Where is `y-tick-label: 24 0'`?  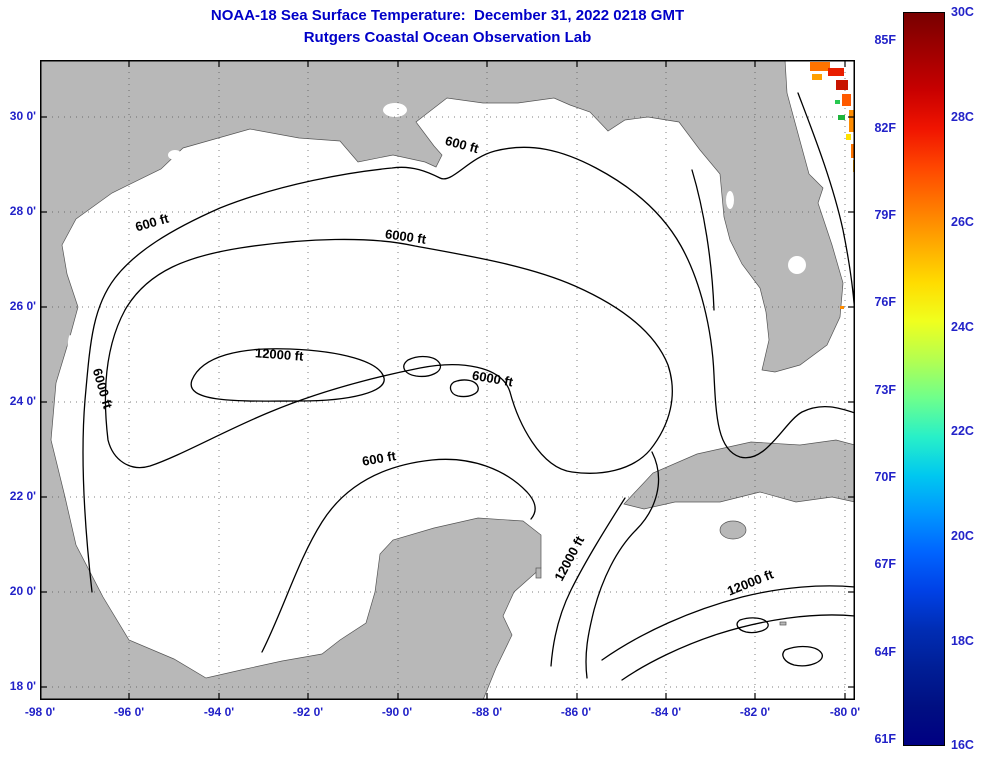
y-tick-label: 24 0' is located at coordinates (22, 401).